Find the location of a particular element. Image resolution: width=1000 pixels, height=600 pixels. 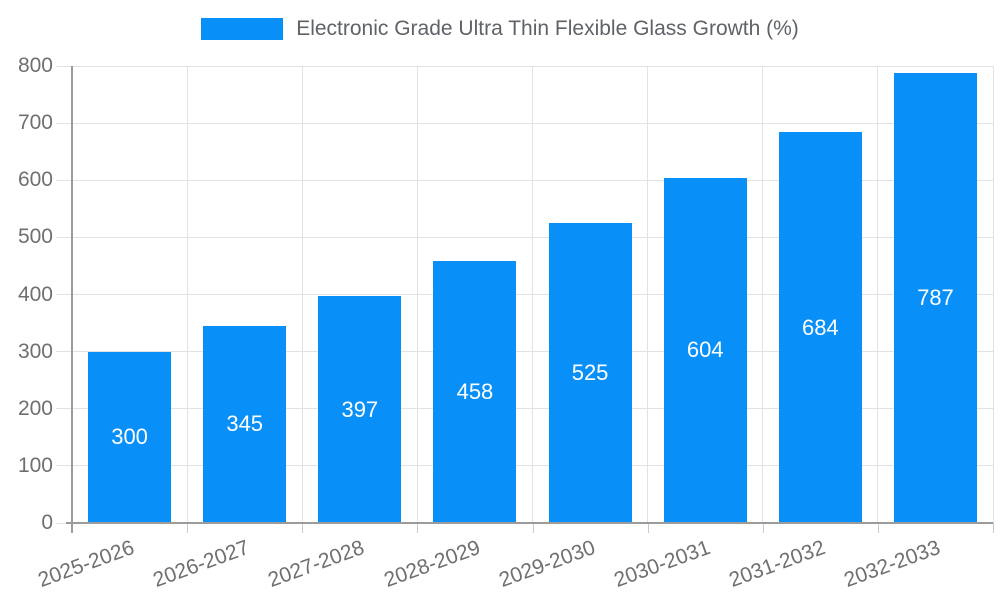

y-axis-tick-label: 500 is located at coordinates (35, 237).